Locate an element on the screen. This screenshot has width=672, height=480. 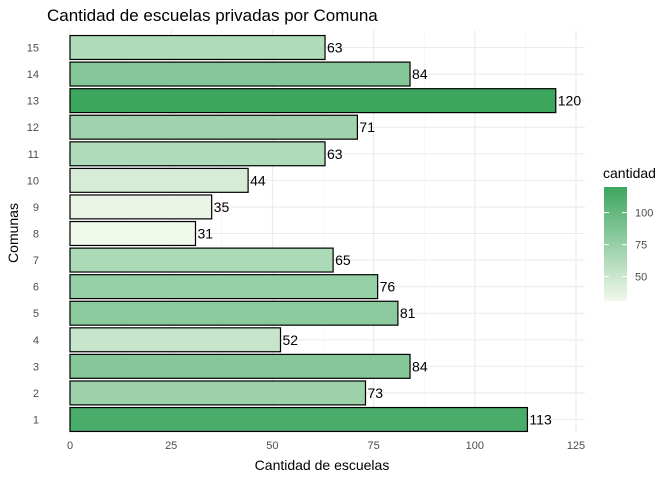
y-tick-label: 8 is located at coordinates (36, 235).